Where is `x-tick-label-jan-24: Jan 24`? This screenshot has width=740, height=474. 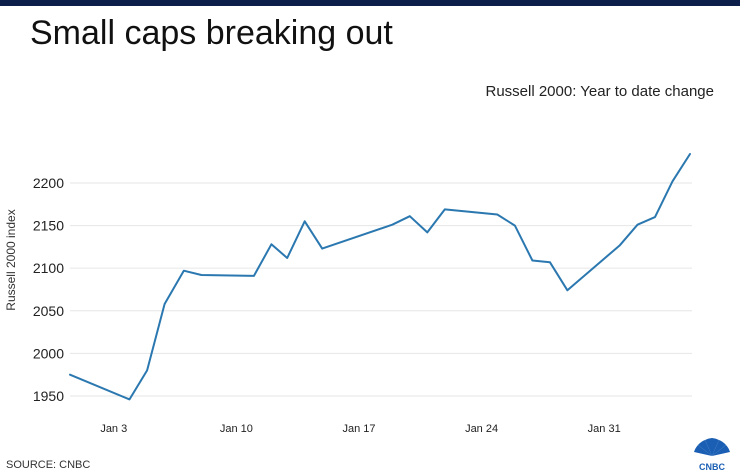
x-tick-label-jan-24: Jan 24 is located at coordinates (481, 429).